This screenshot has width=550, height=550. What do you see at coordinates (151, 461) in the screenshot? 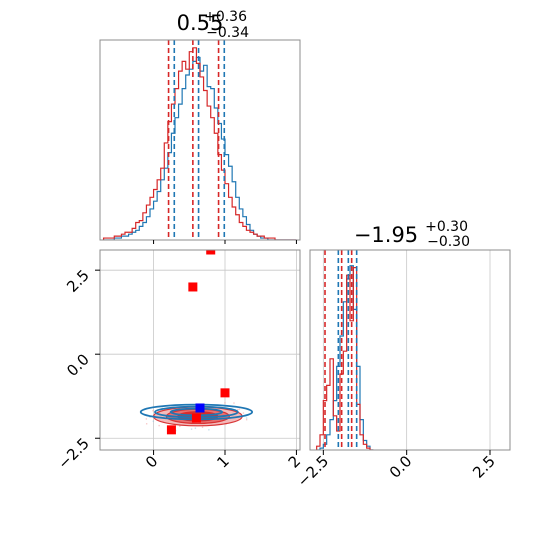
I see `joint-xtick-label-0: 0` at bounding box center [151, 461].